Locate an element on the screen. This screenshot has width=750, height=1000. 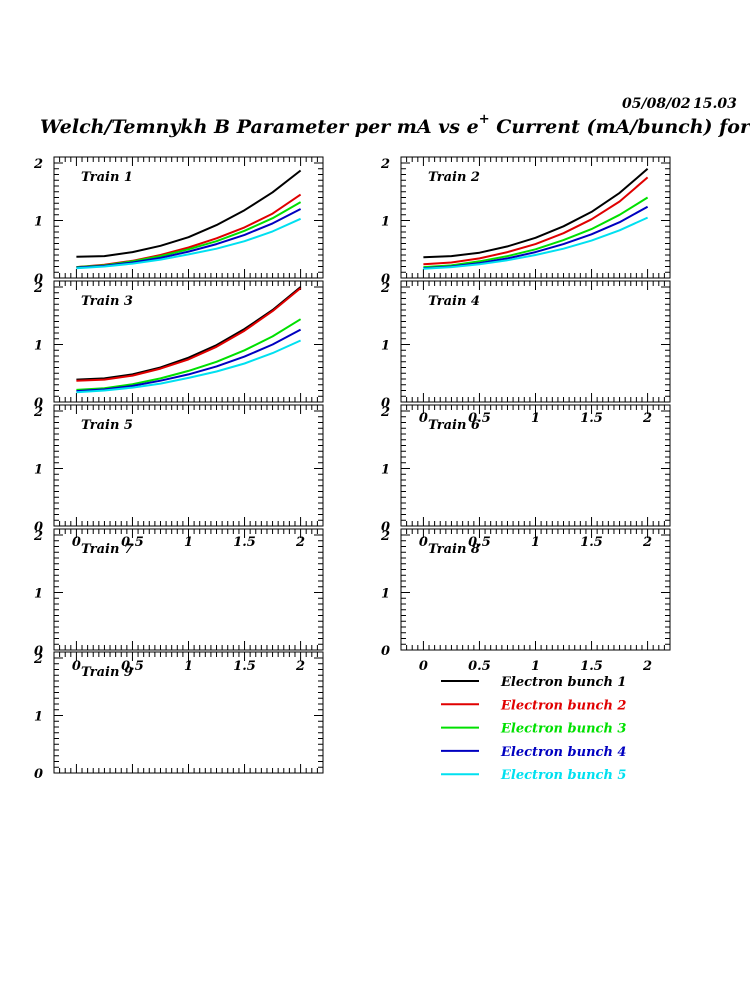
legend-item-5: Electron bunch 5 is located at coordinates (533, 775).